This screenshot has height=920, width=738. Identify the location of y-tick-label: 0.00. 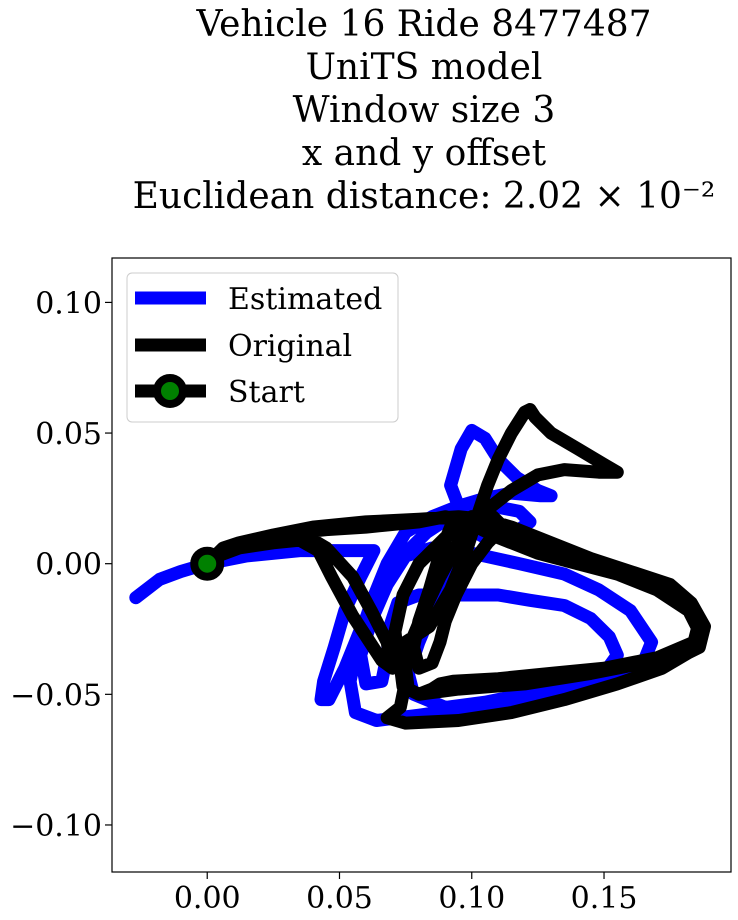
(68, 565).